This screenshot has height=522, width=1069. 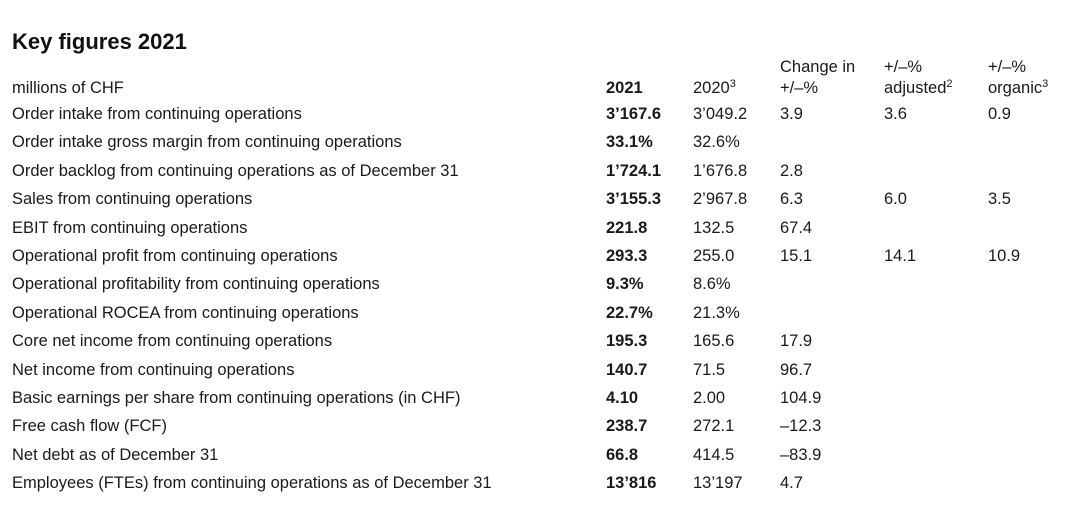 I want to click on header-units-label: millions of CHF, so click(x=68, y=88).